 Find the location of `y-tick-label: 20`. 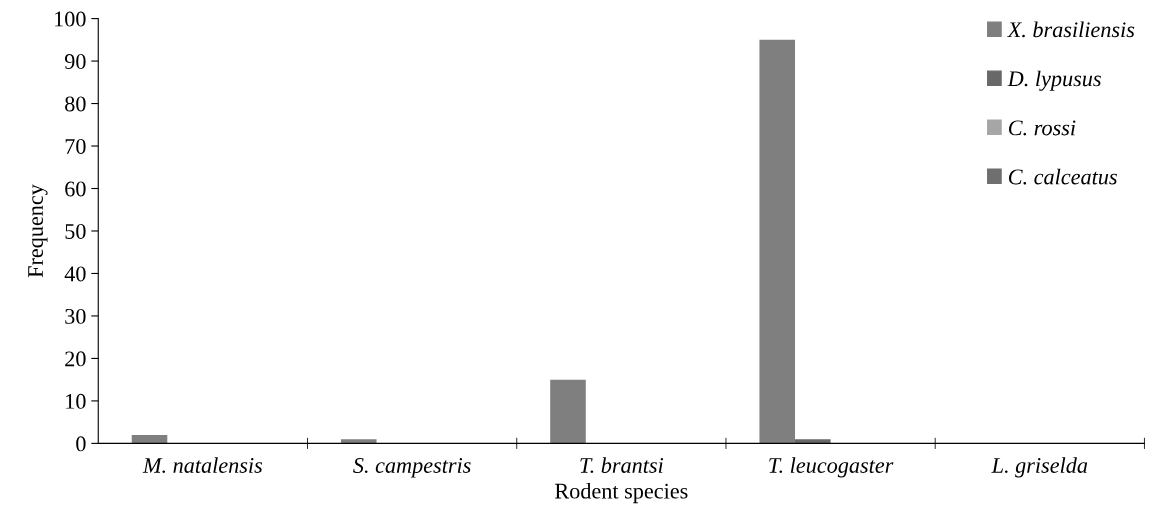

y-tick-label: 20 is located at coordinates (75, 359).